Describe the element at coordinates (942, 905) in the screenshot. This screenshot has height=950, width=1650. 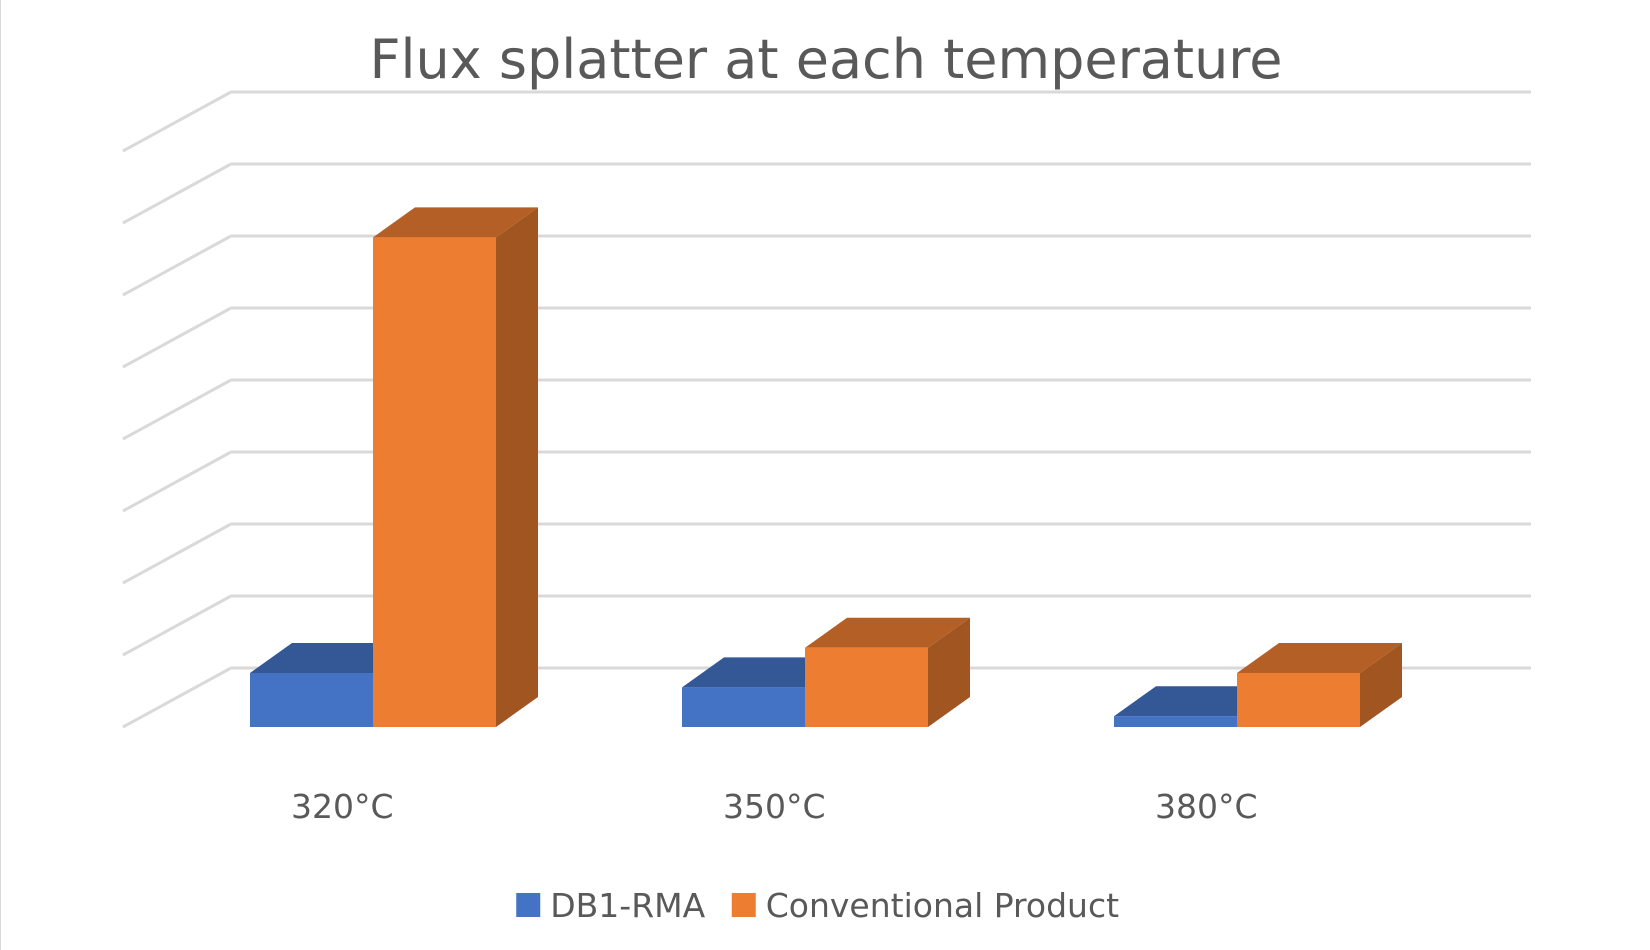
I see `legend-label: Conventional Product` at that location.